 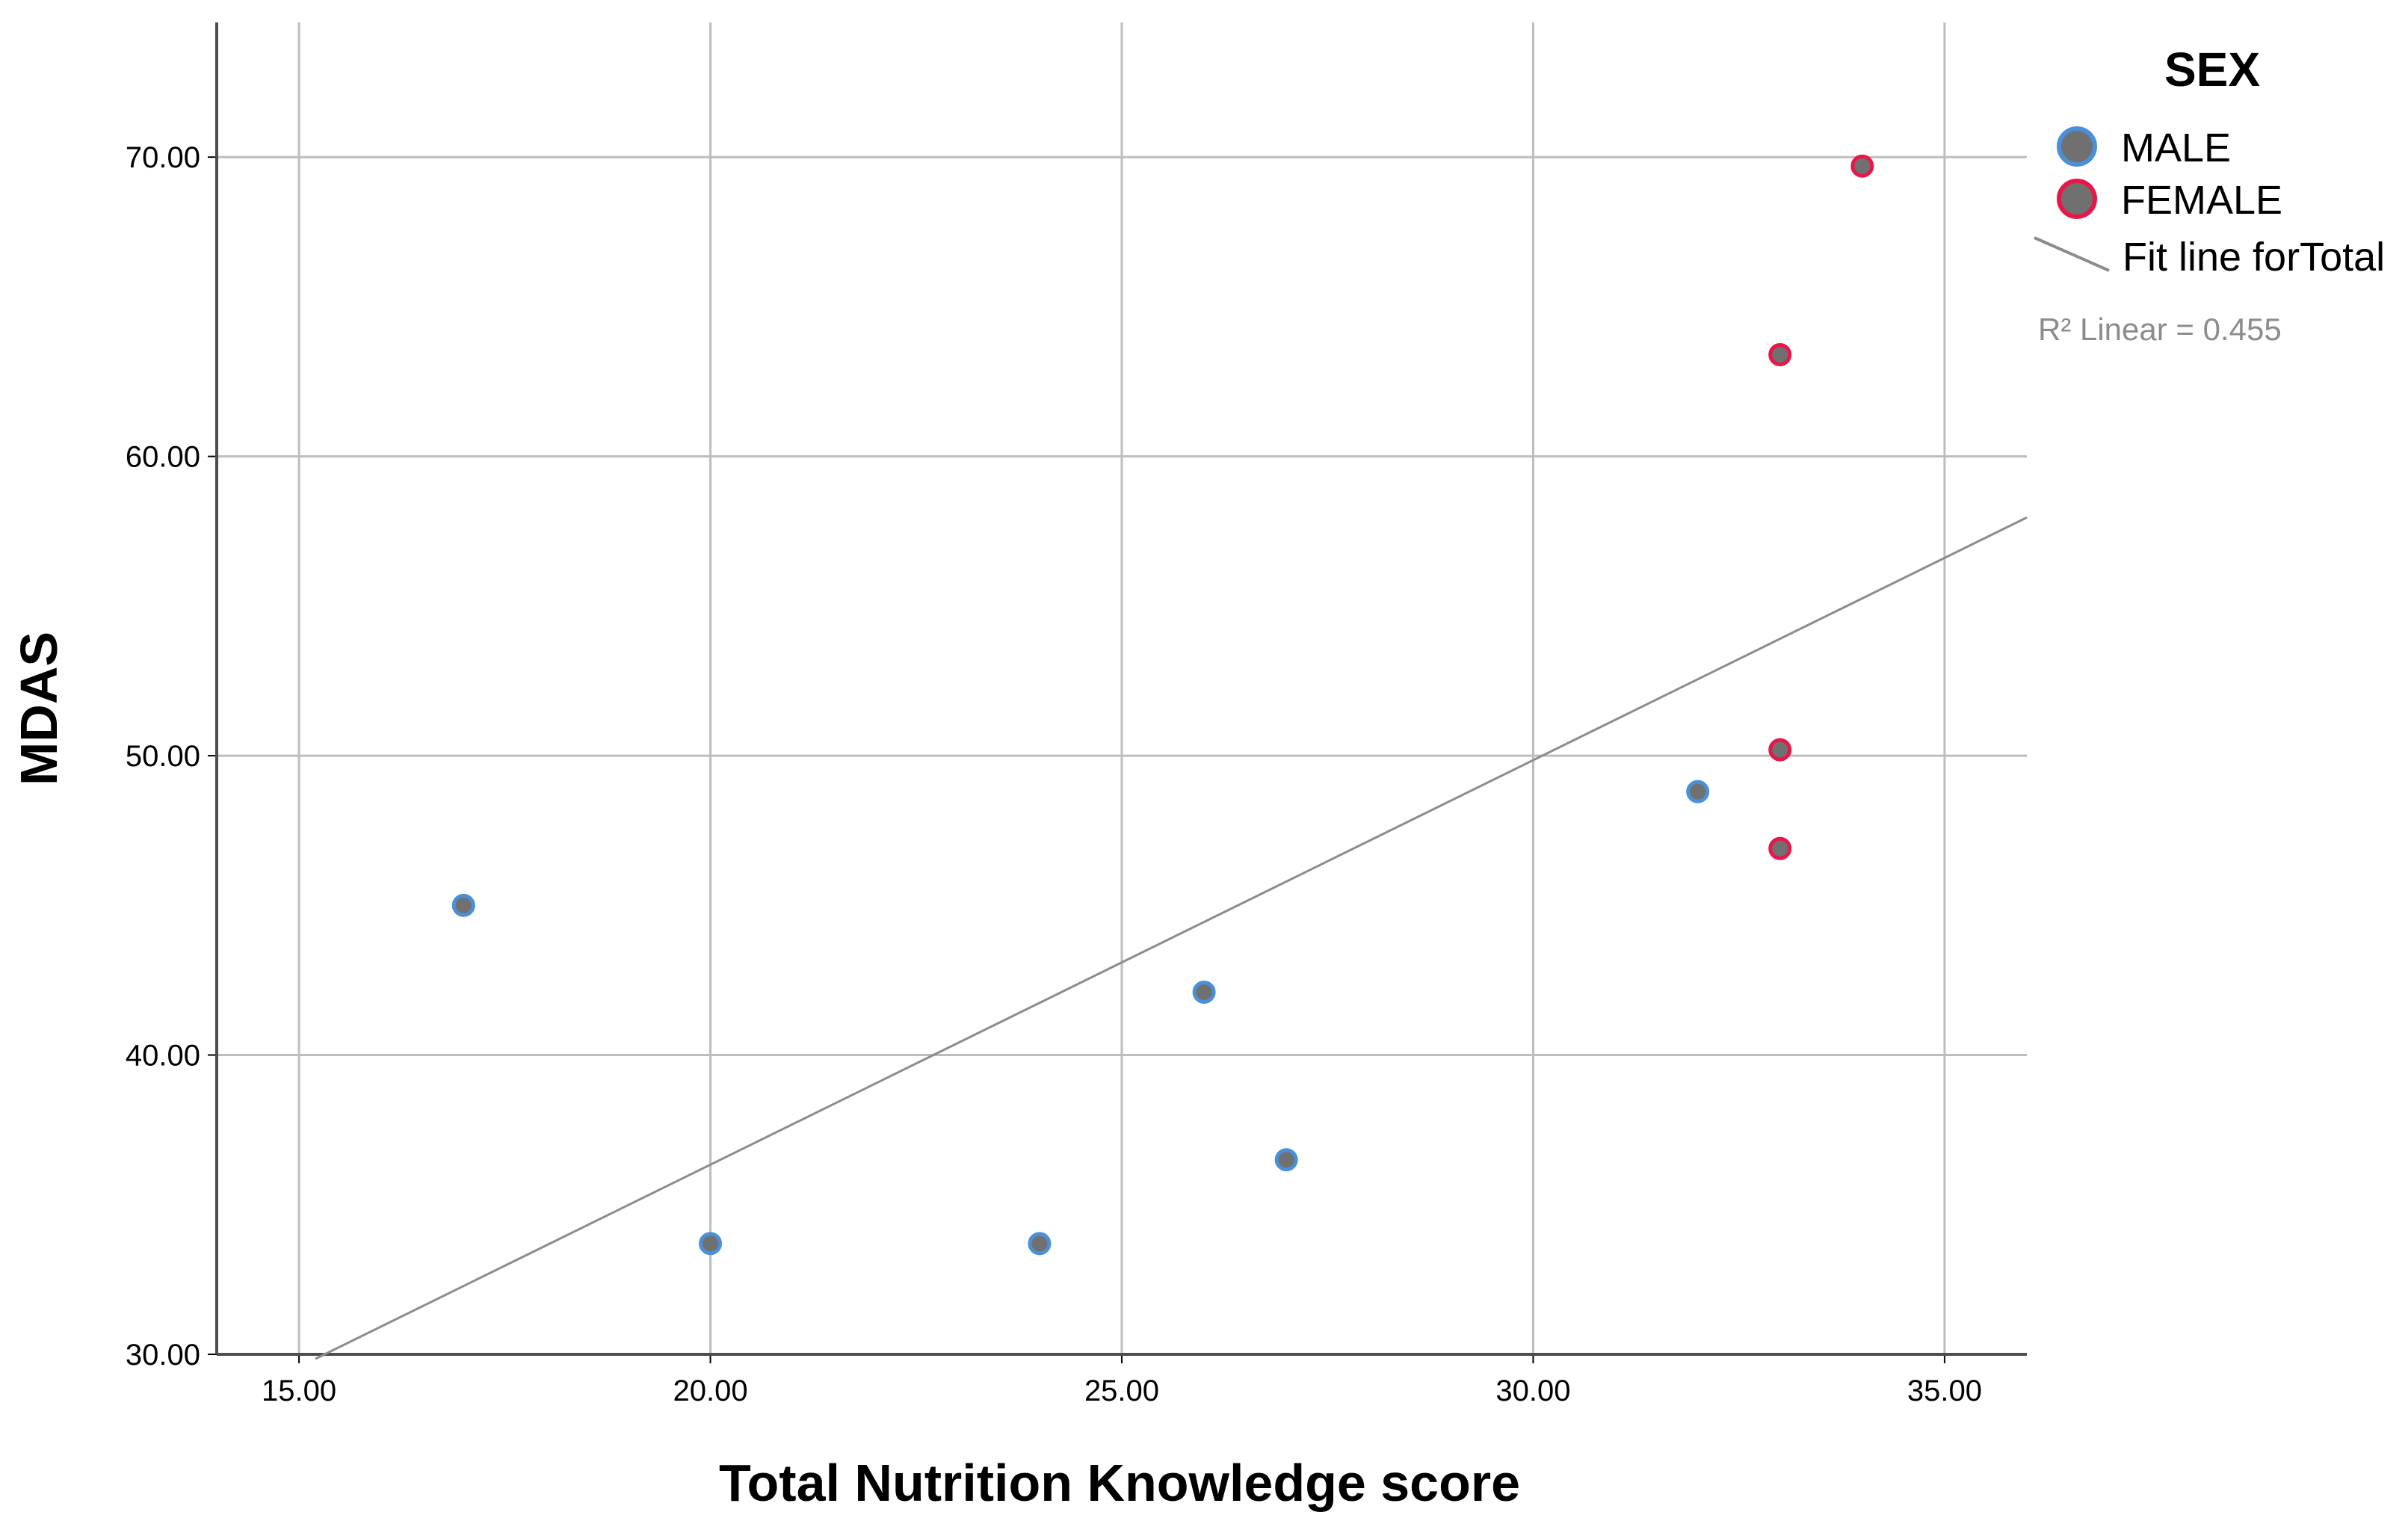 What do you see at coordinates (2169, 174) in the screenshot?
I see `legend-items: MALE FEMALE` at bounding box center [2169, 174].